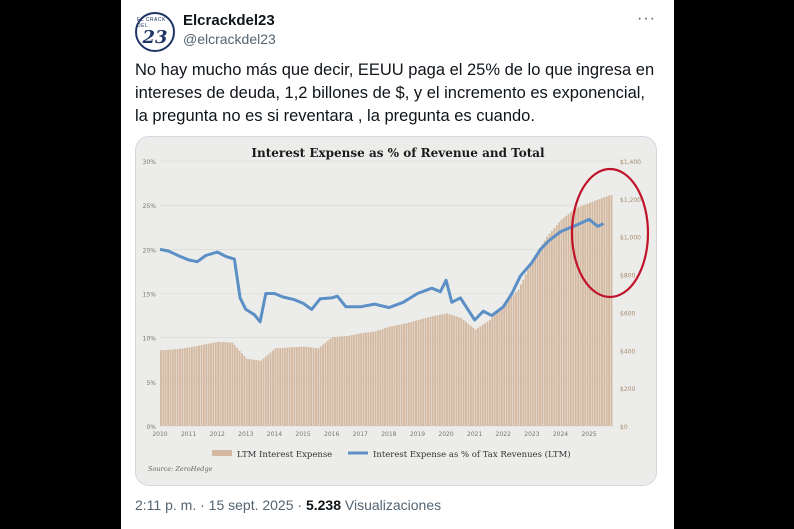 This screenshot has width=794, height=529. I want to click on more-options-icon: ···, so click(646, 18).